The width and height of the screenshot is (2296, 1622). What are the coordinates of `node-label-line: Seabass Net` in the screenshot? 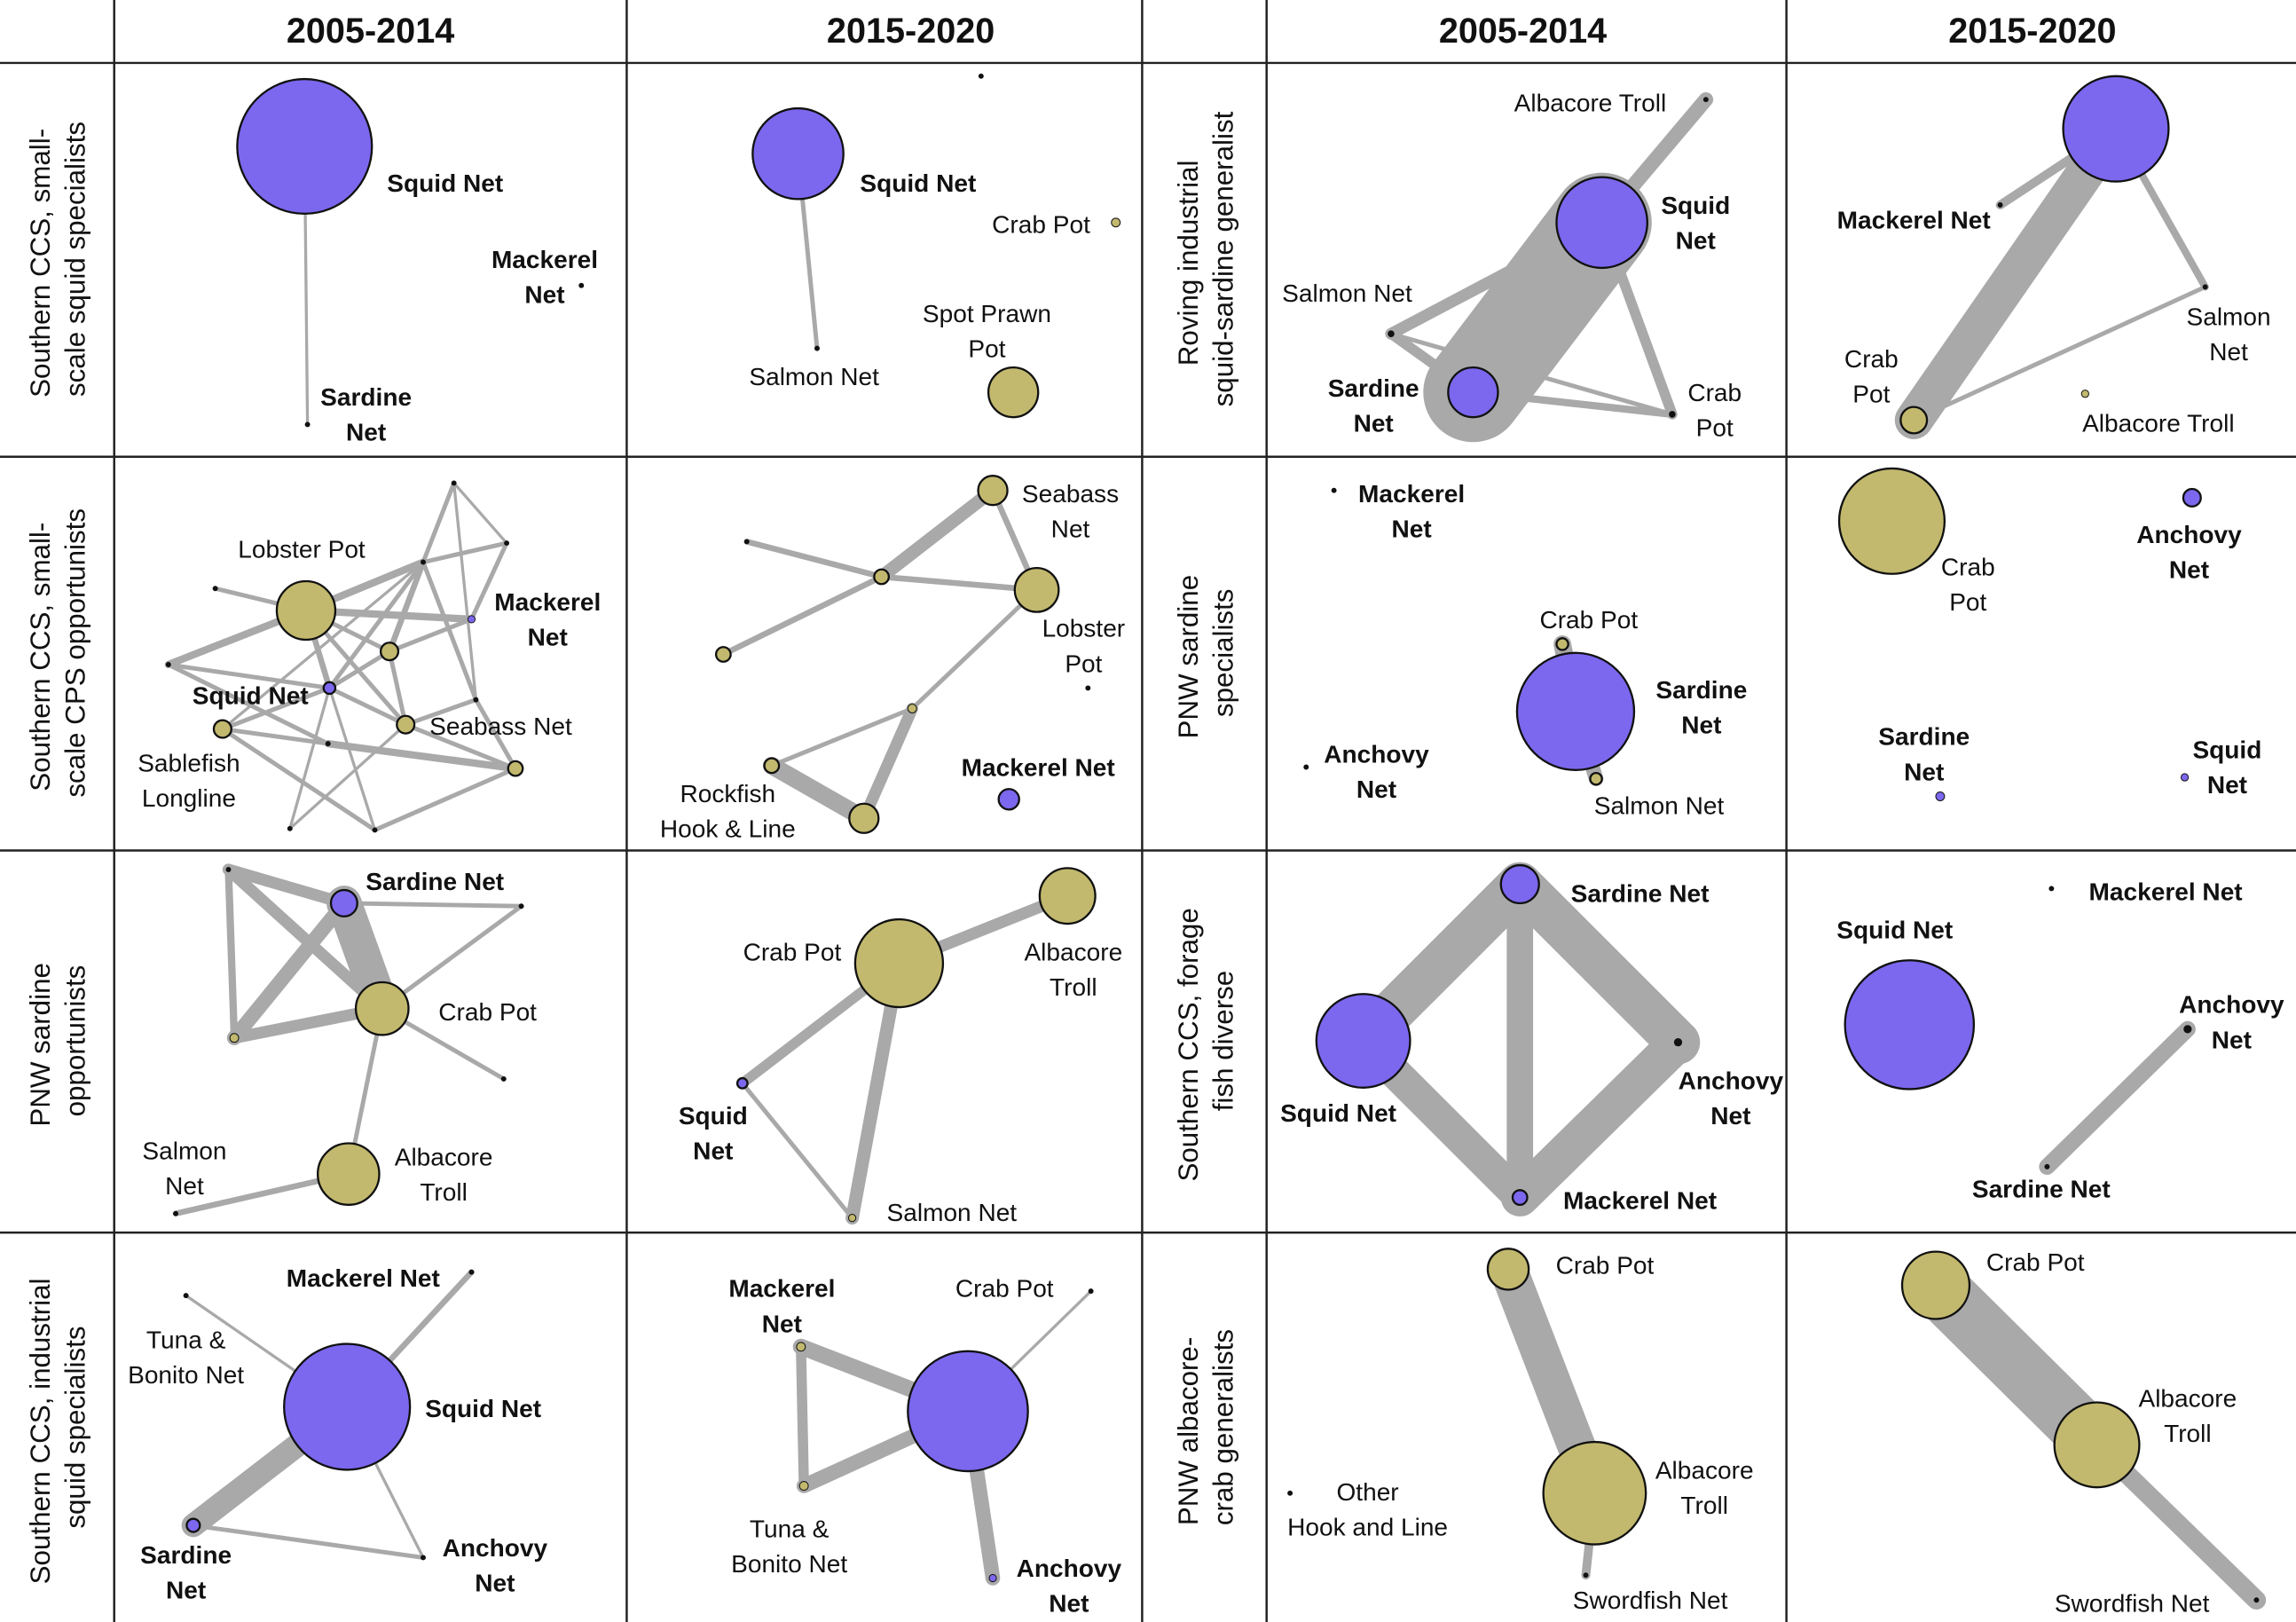 It's located at (500, 727).